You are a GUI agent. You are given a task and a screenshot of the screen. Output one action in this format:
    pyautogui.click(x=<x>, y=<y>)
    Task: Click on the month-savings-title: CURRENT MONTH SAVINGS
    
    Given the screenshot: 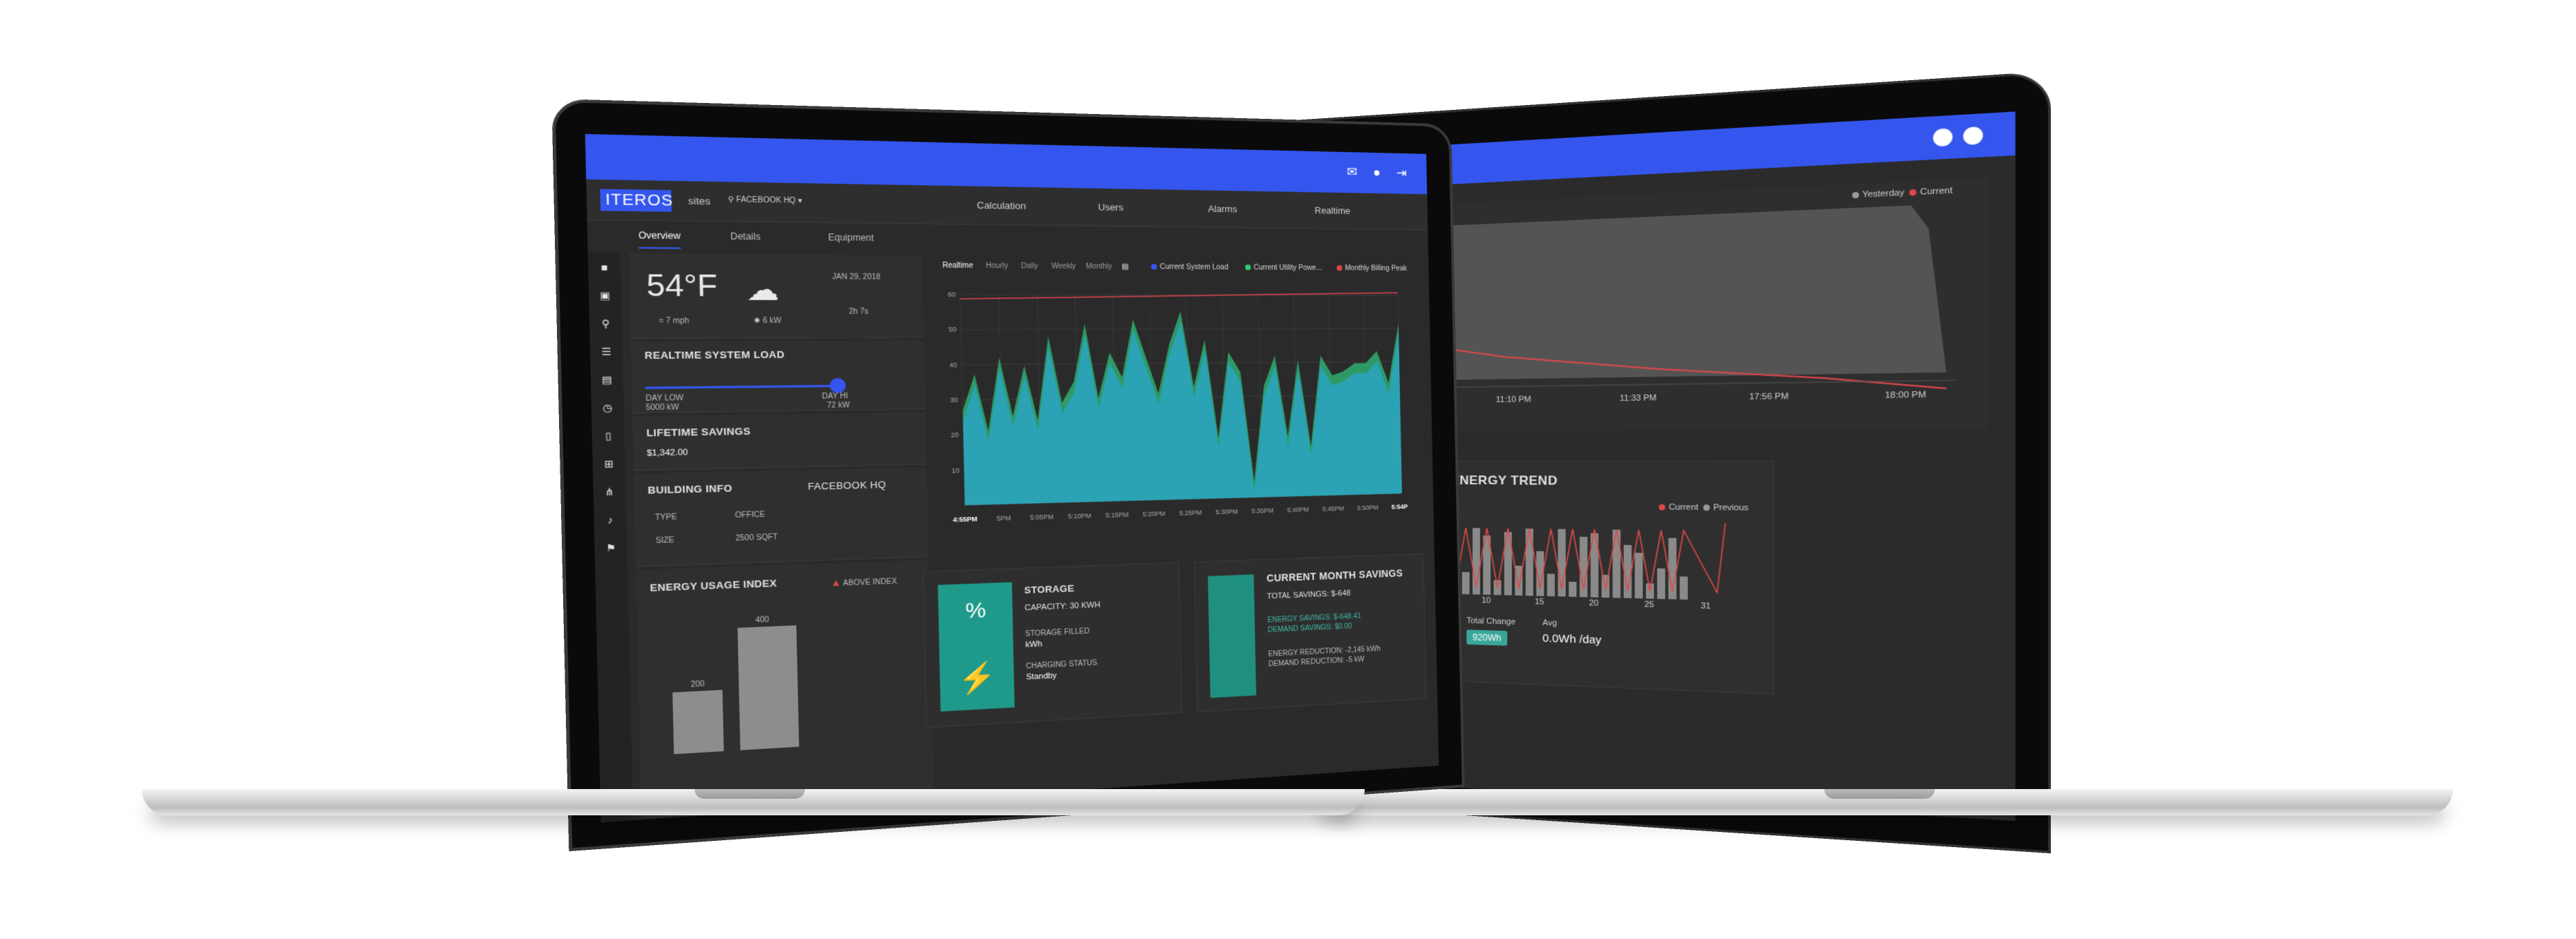 What is the action you would take?
    pyautogui.click(x=1334, y=576)
    